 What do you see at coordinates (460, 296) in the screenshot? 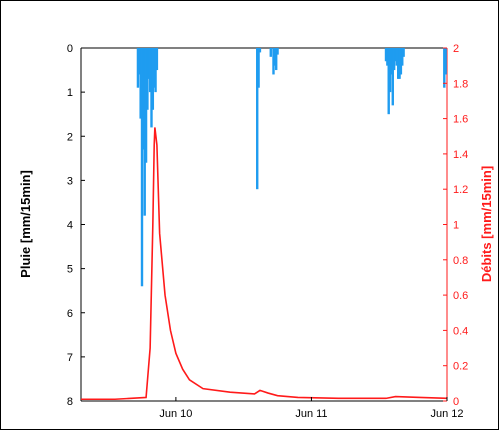
I see `right-tick-label: 0.6` at bounding box center [460, 296].